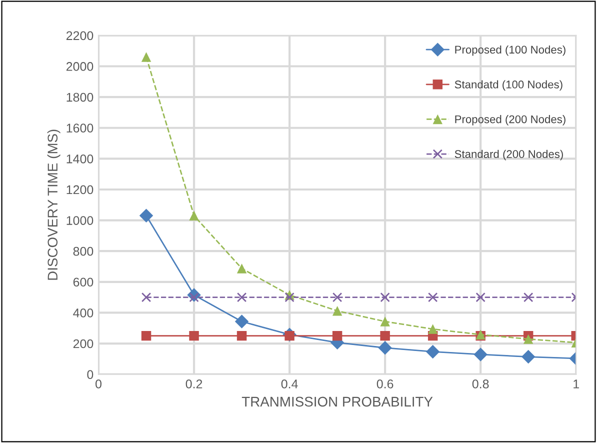  What do you see at coordinates (80, 35) in the screenshot?
I see `y-tick-label: 2200` at bounding box center [80, 35].